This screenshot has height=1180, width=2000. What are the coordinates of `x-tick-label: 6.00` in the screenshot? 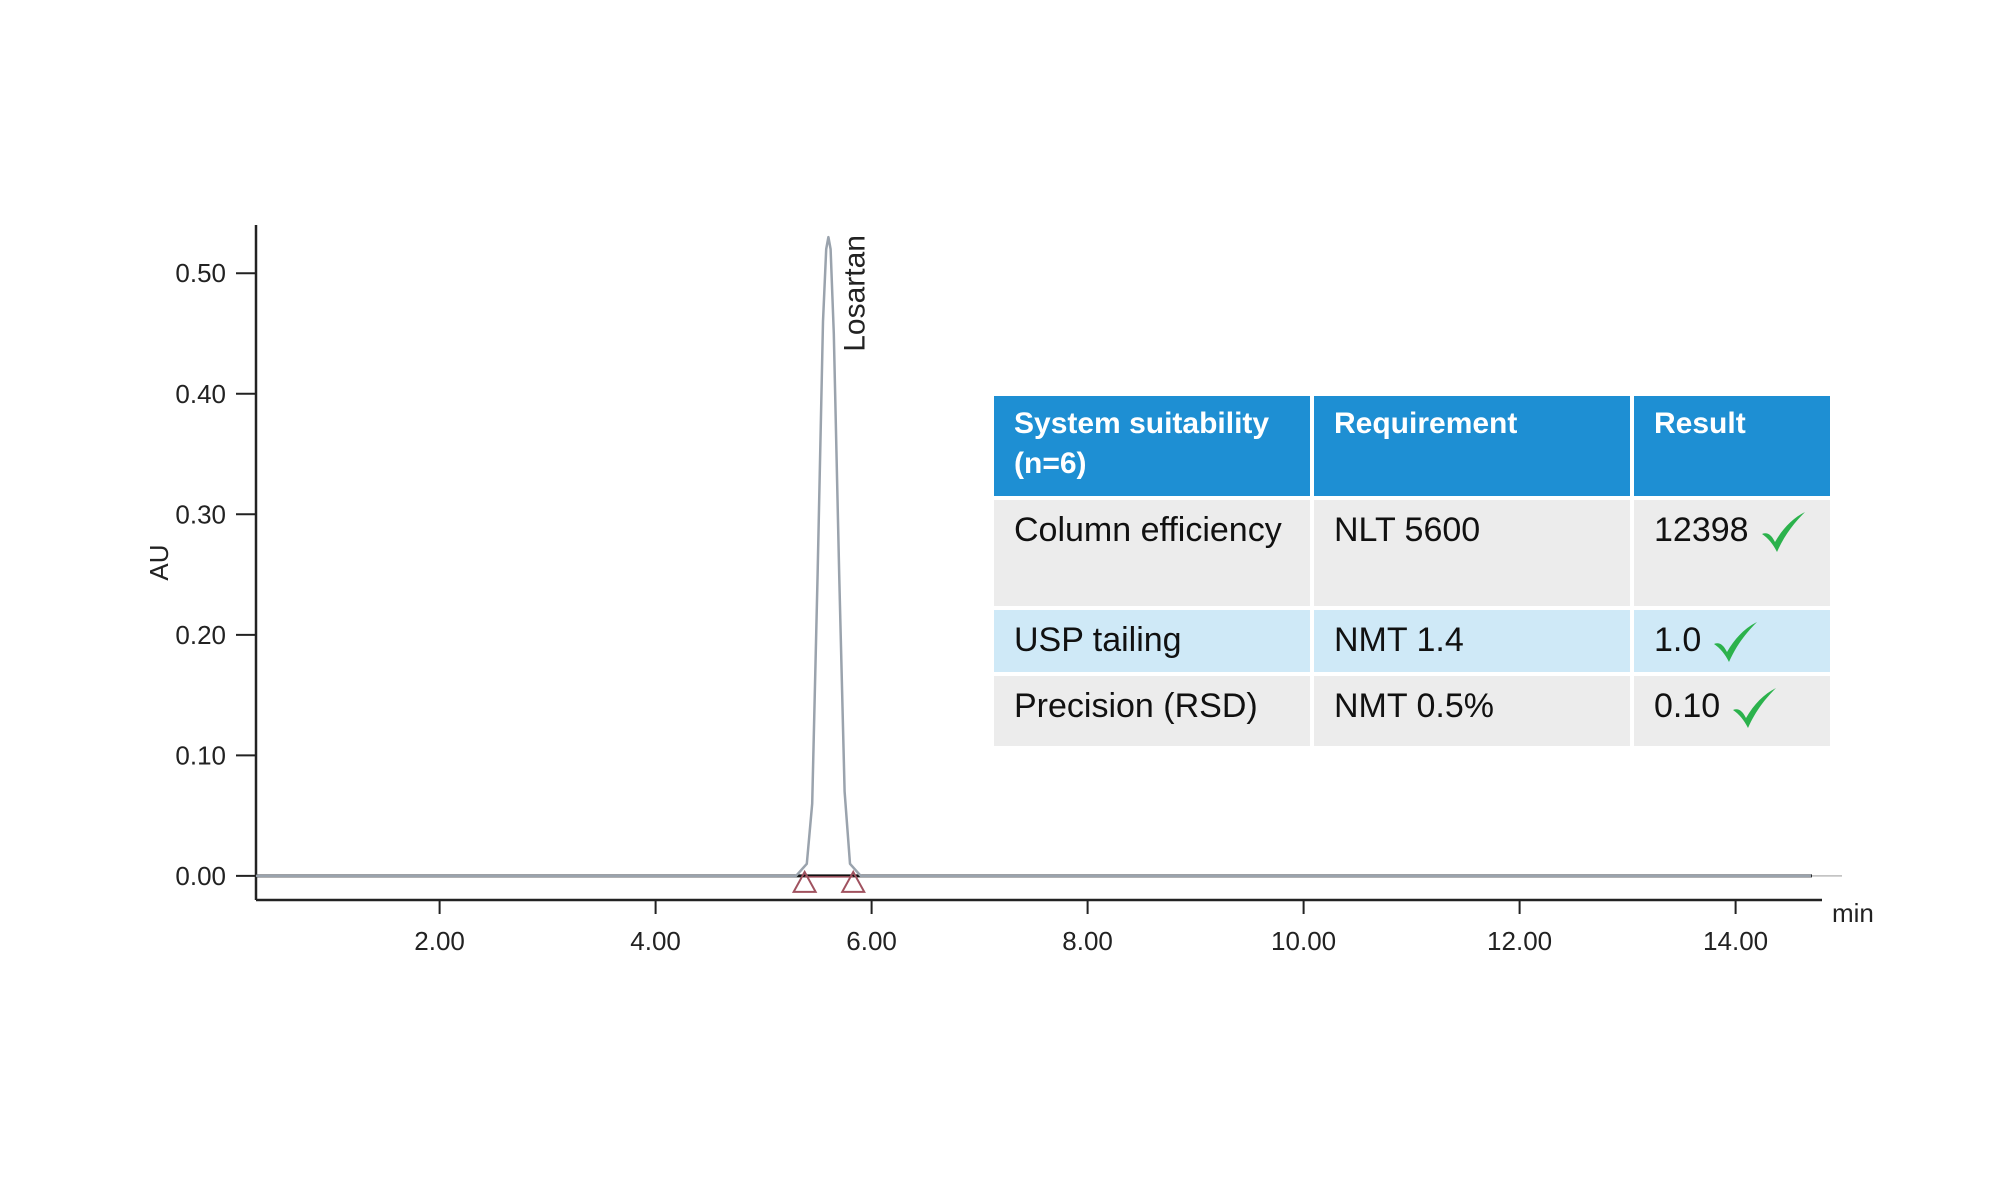 It's located at (871, 941).